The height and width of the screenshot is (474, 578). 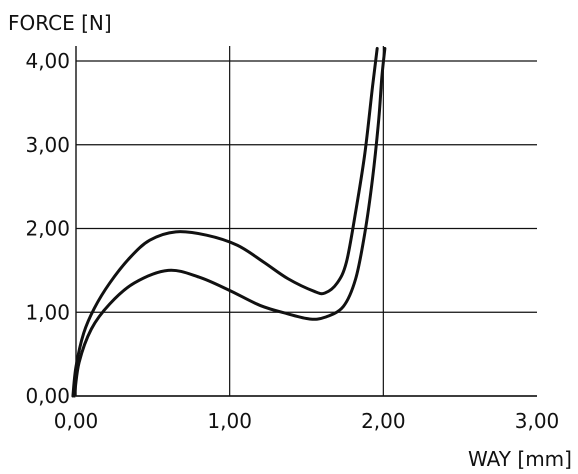 I want to click on x-tick-label-1: 1,00, so click(x=229, y=421).